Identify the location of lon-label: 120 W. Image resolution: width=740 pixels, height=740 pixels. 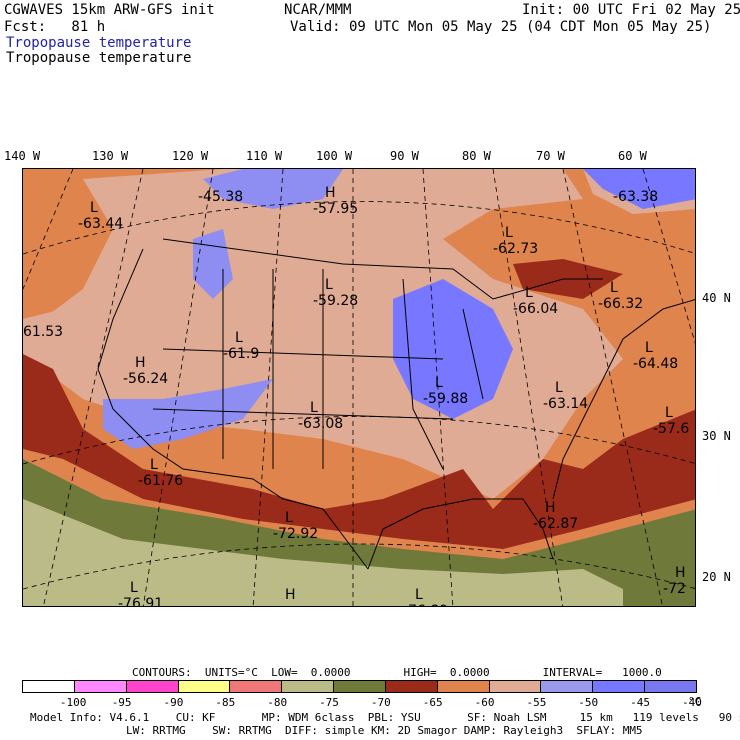
(190, 156).